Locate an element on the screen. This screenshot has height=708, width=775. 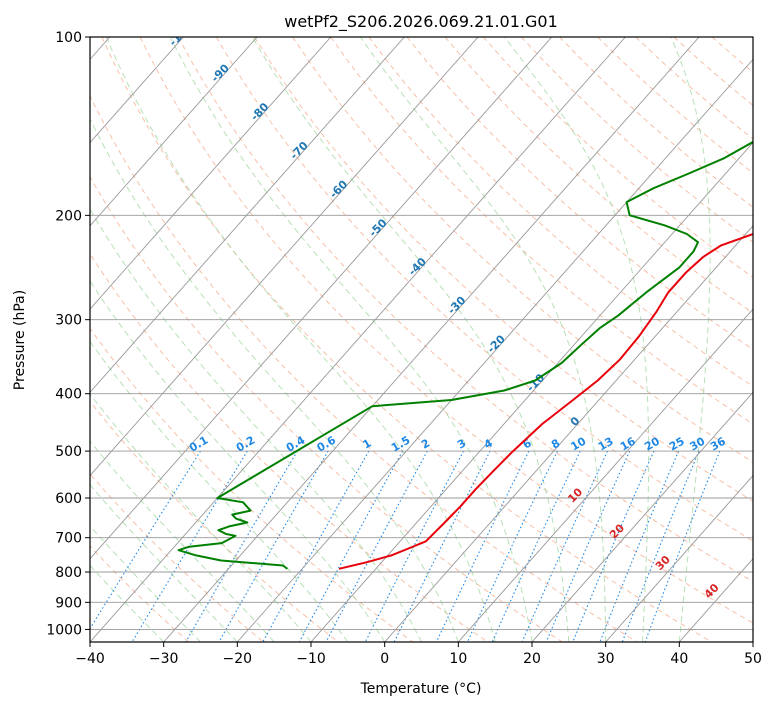
y-tick-label: 1000 is located at coordinates (64, 630).